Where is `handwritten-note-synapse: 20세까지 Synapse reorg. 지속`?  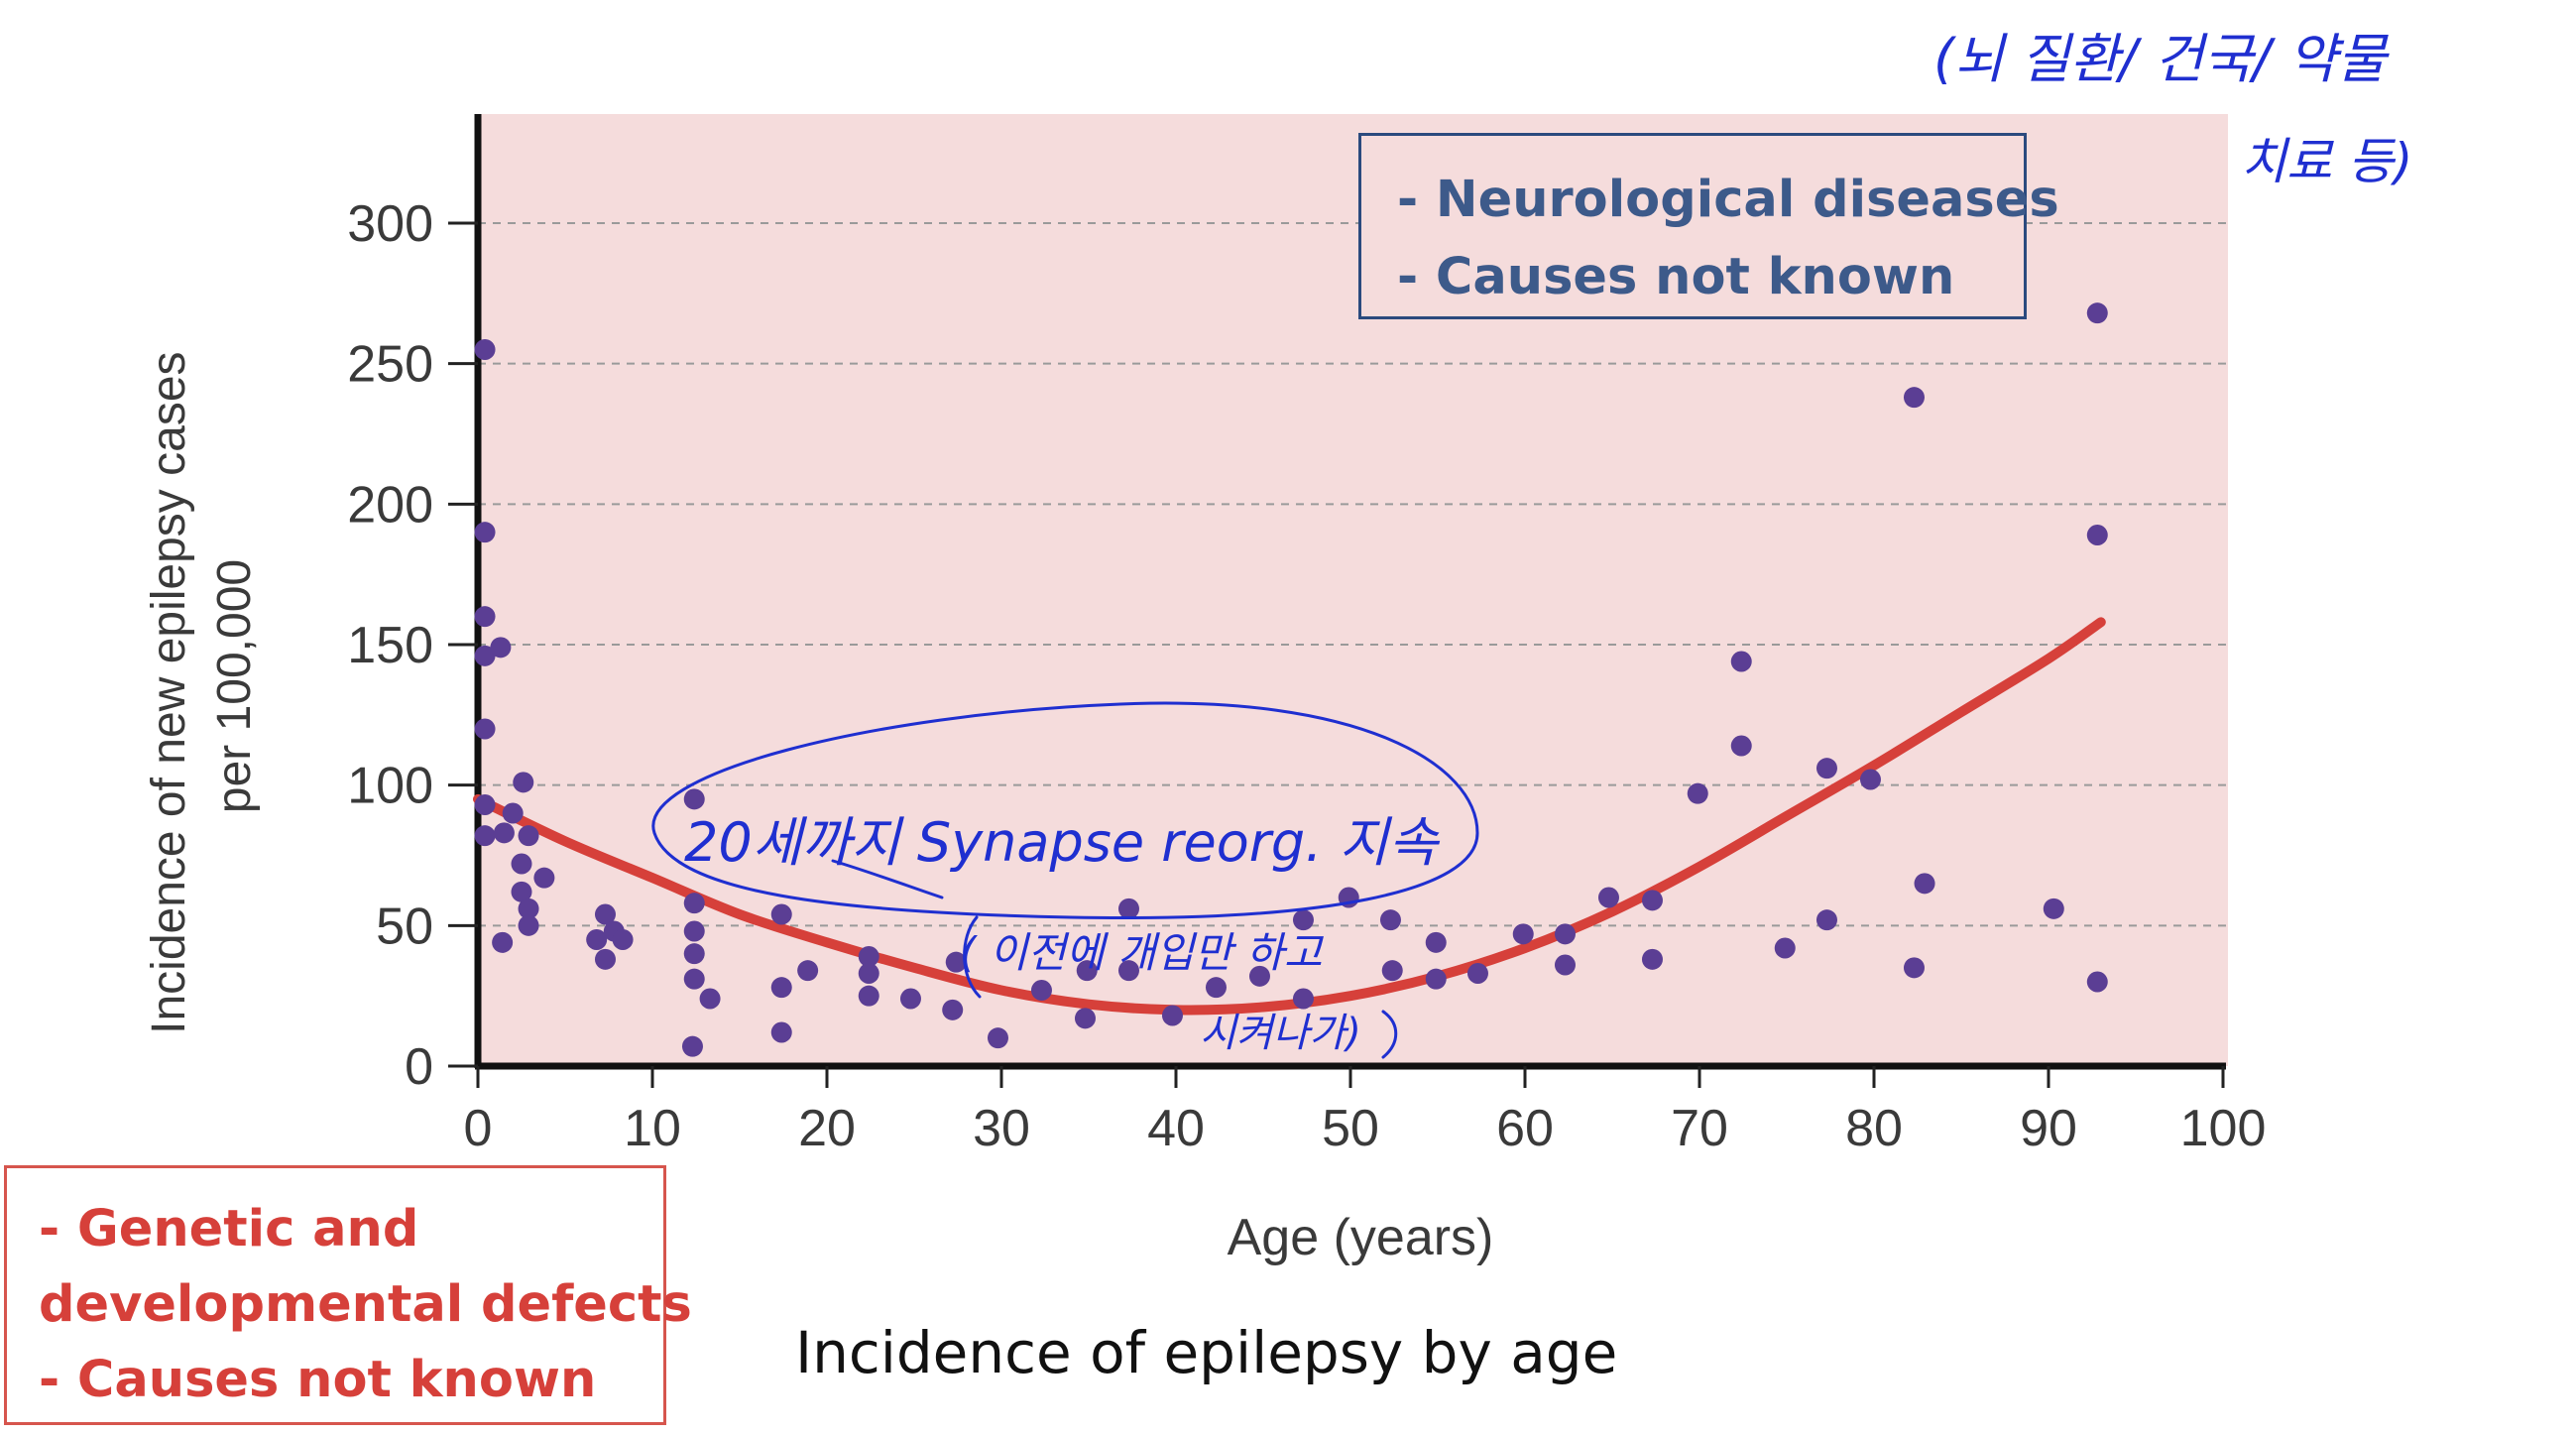
handwritten-note-synapse: 20세까지 Synapse reorg. 지속 is located at coordinates (1062, 842).